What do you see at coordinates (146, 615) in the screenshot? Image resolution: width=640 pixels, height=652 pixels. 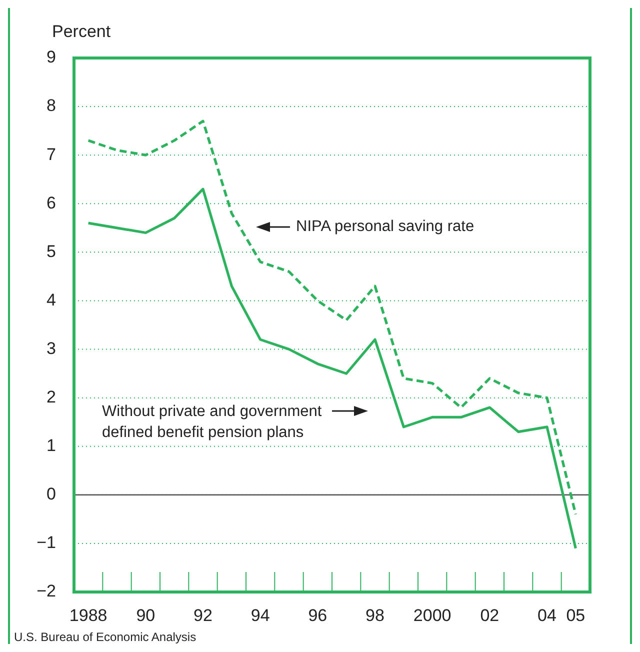 I see `x-tick-label: 90` at bounding box center [146, 615].